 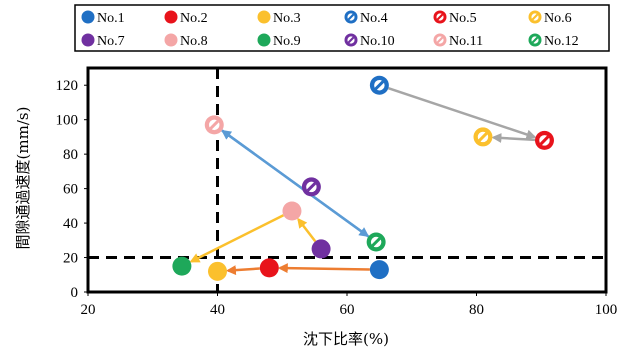 I want to click on x-axis: 20 40 60 80 100, so click(x=349, y=305).